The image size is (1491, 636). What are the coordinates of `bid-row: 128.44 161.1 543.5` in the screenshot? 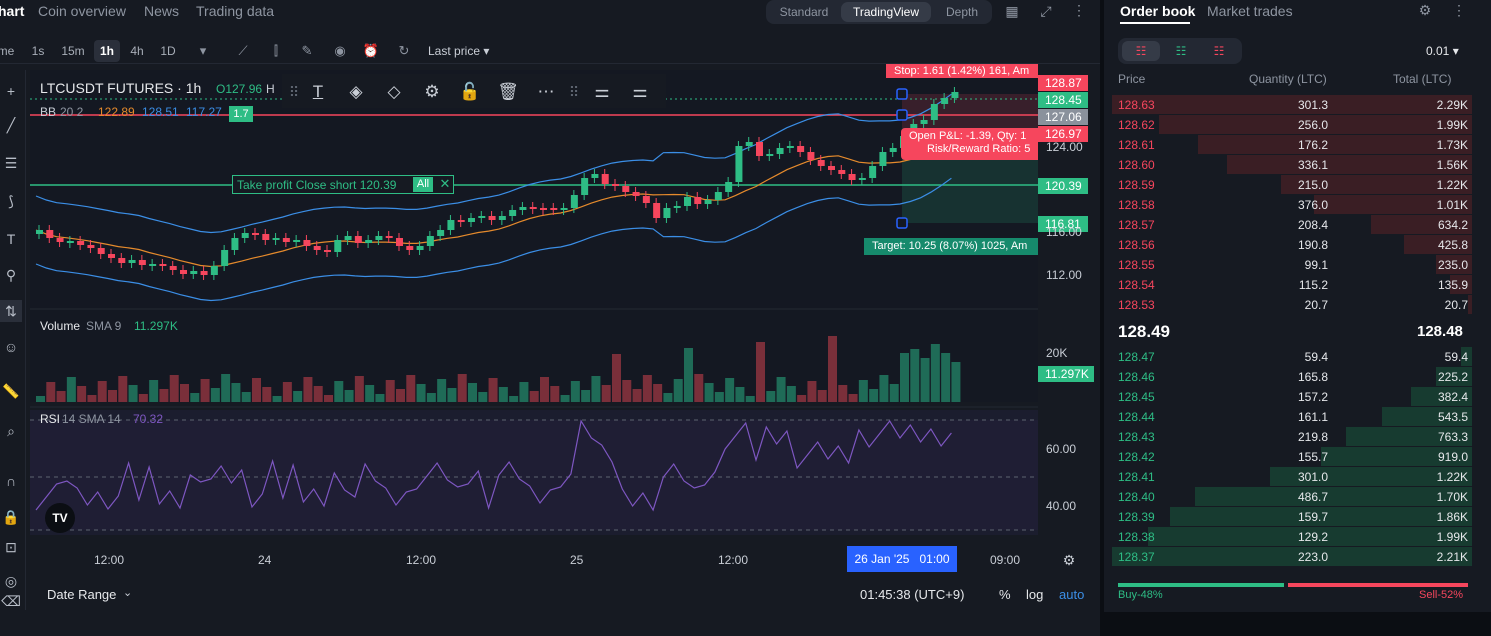 It's located at (1292, 416).